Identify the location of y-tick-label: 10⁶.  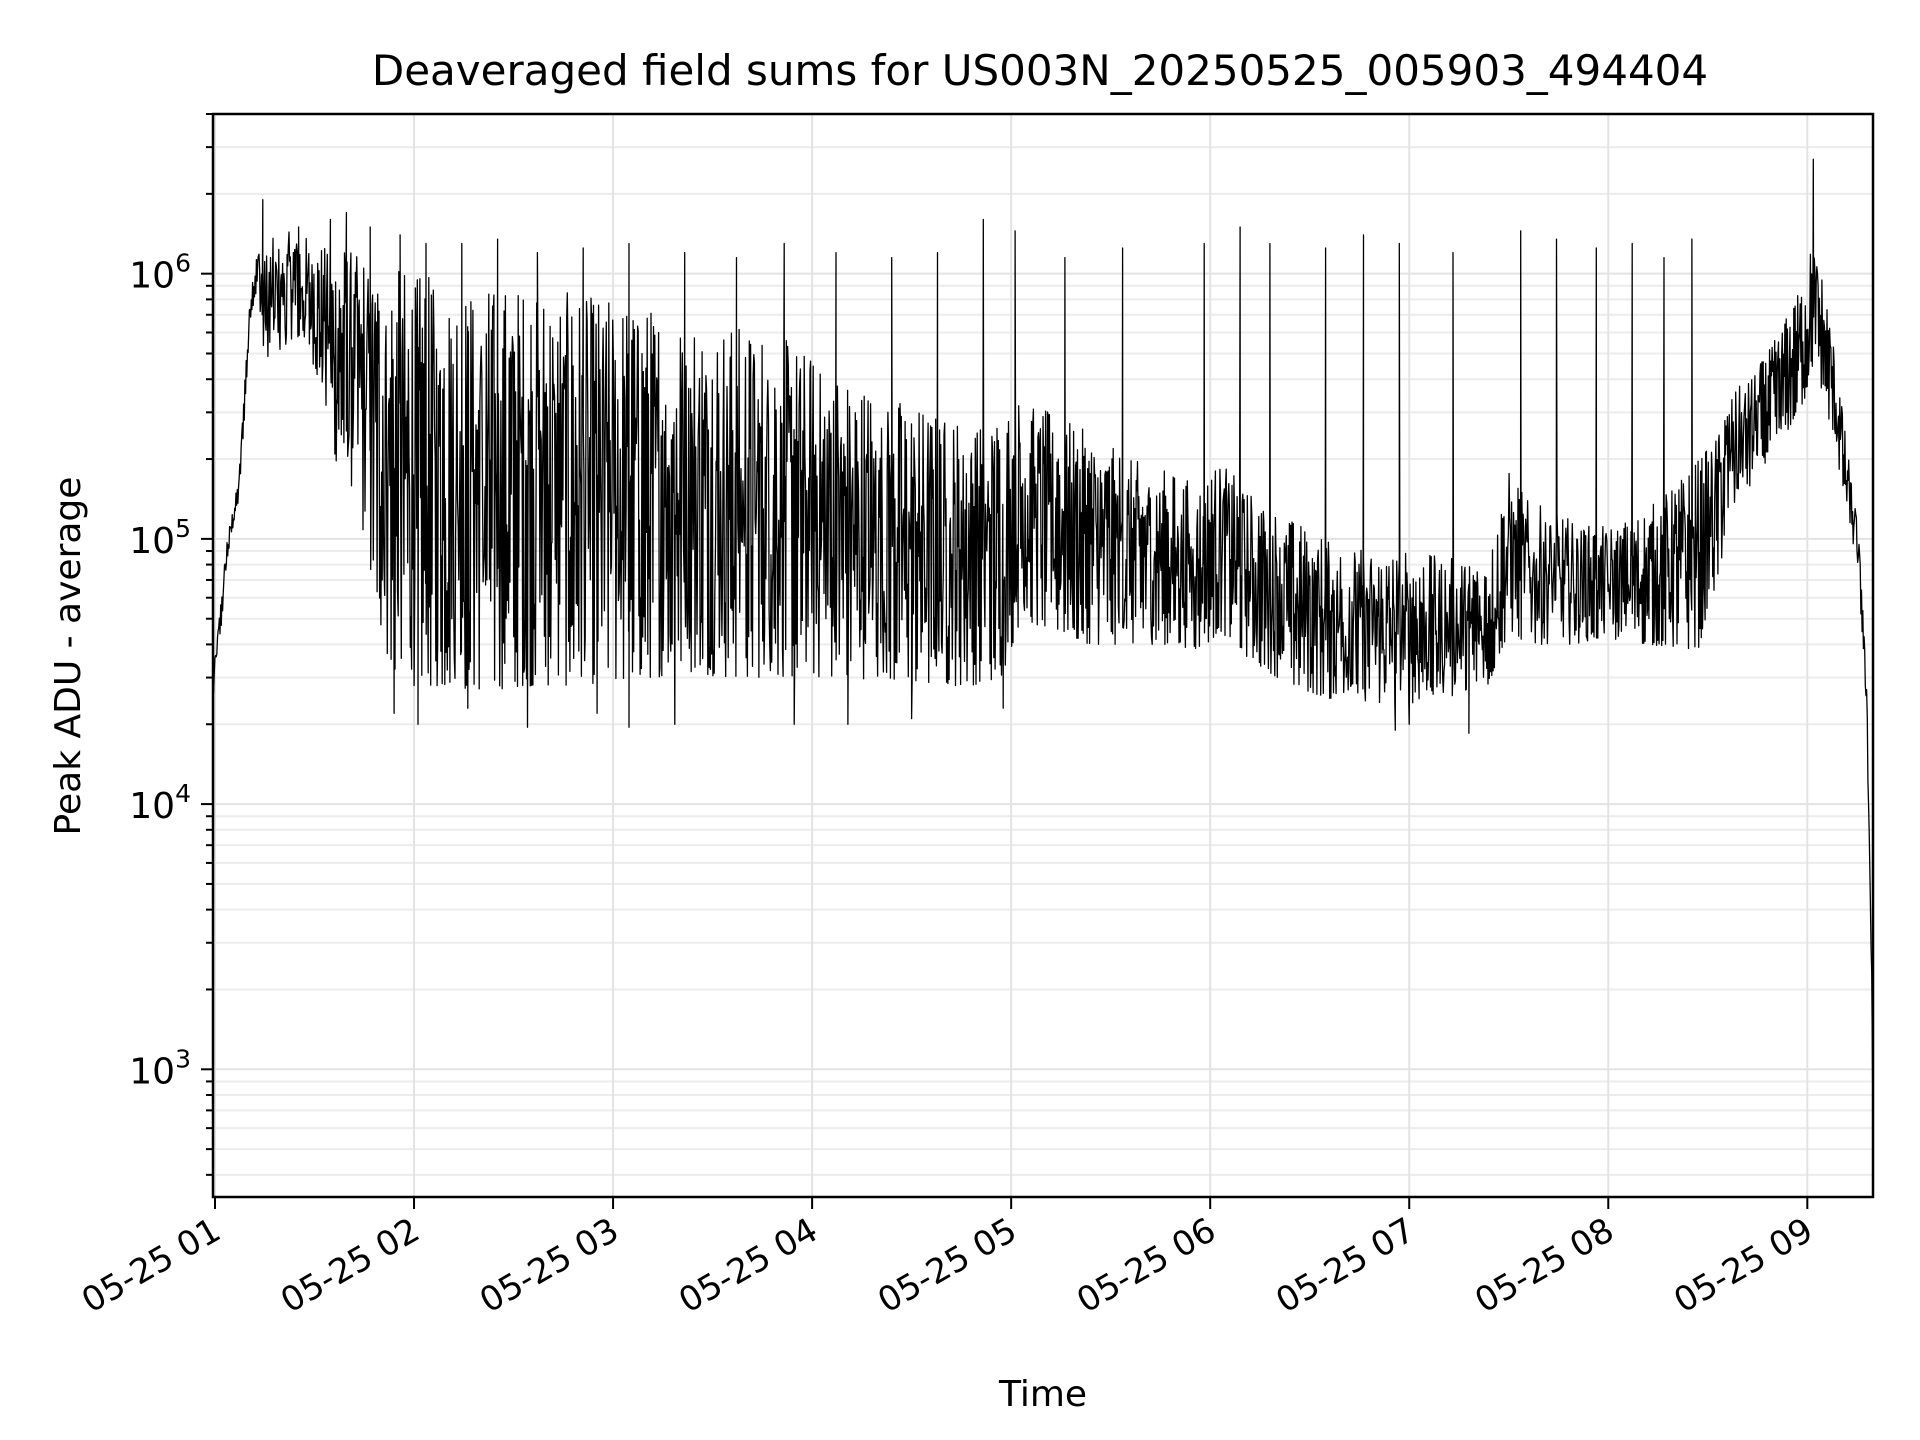
(160, 273).